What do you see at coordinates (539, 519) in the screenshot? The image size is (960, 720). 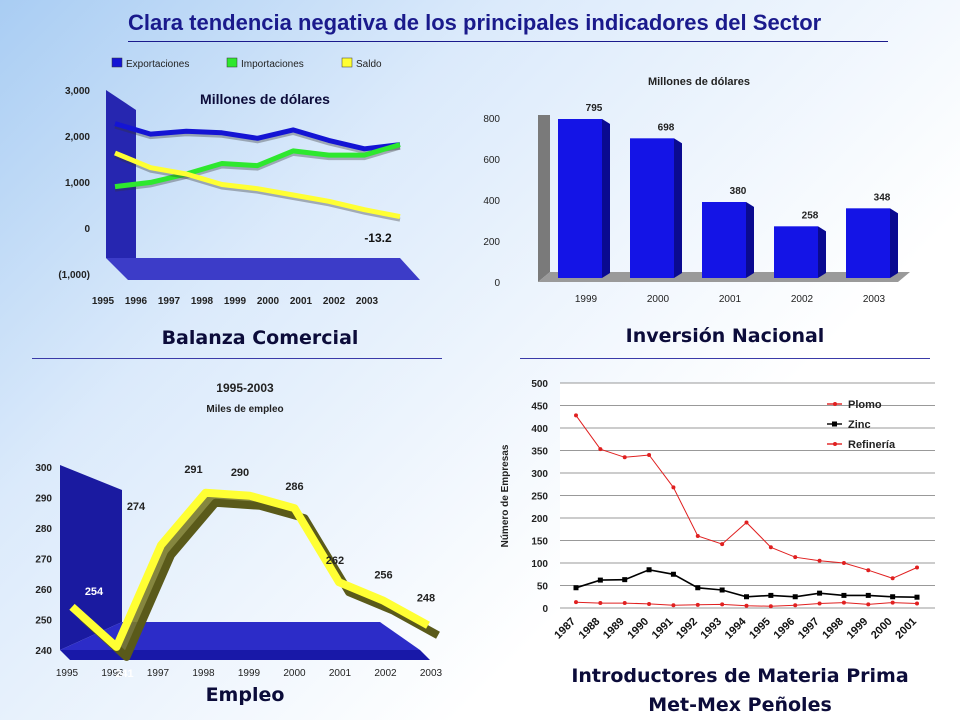 I see `materia-ytick: 200` at bounding box center [539, 519].